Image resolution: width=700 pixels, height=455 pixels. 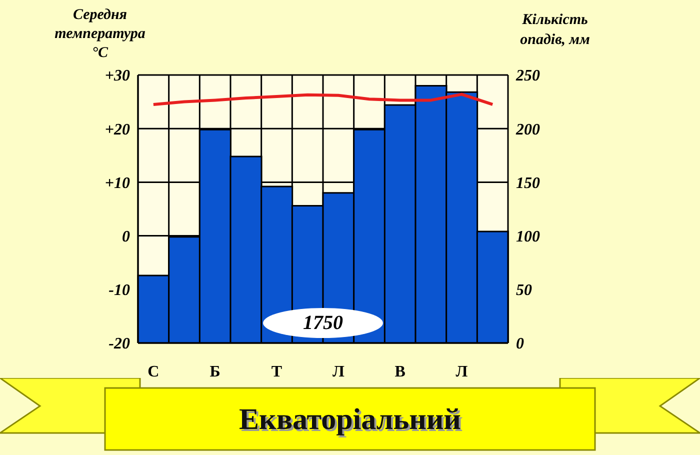 What do you see at coordinates (350, 420) in the screenshot?
I see `text: Екваторіальний` at bounding box center [350, 420].